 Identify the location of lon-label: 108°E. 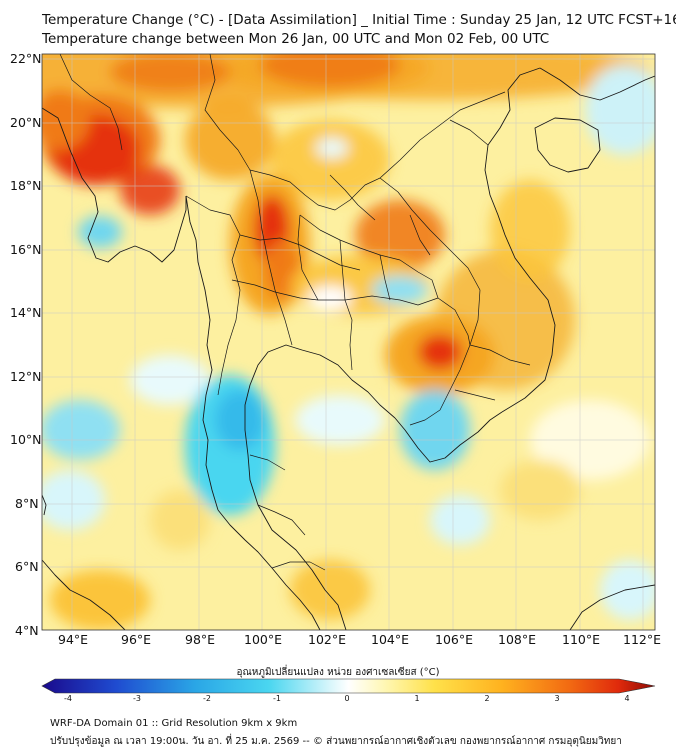
(517, 639).